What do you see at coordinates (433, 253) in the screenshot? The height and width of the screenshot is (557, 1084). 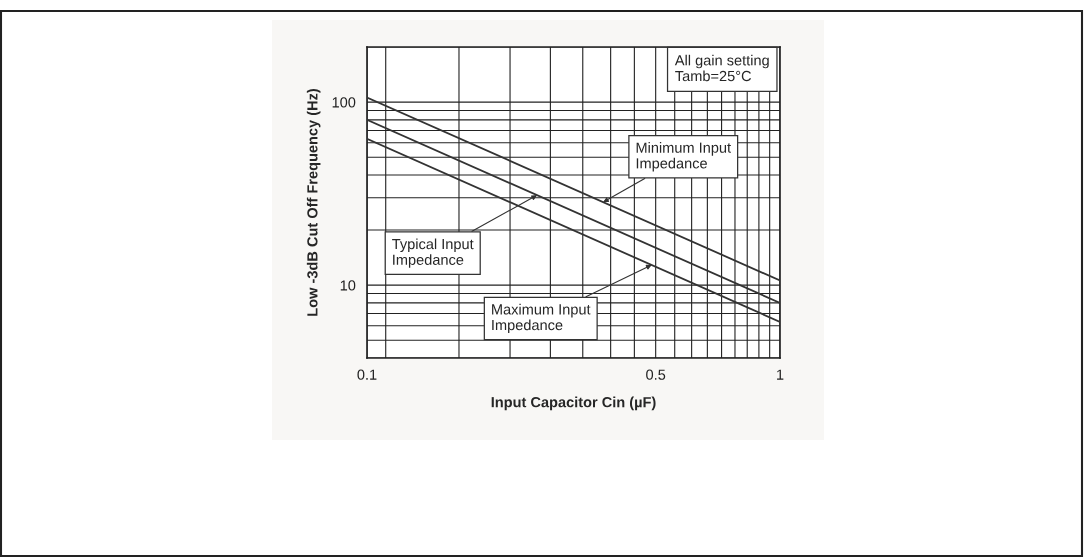 I see `annotation: Typical Input Impedance` at bounding box center [433, 253].